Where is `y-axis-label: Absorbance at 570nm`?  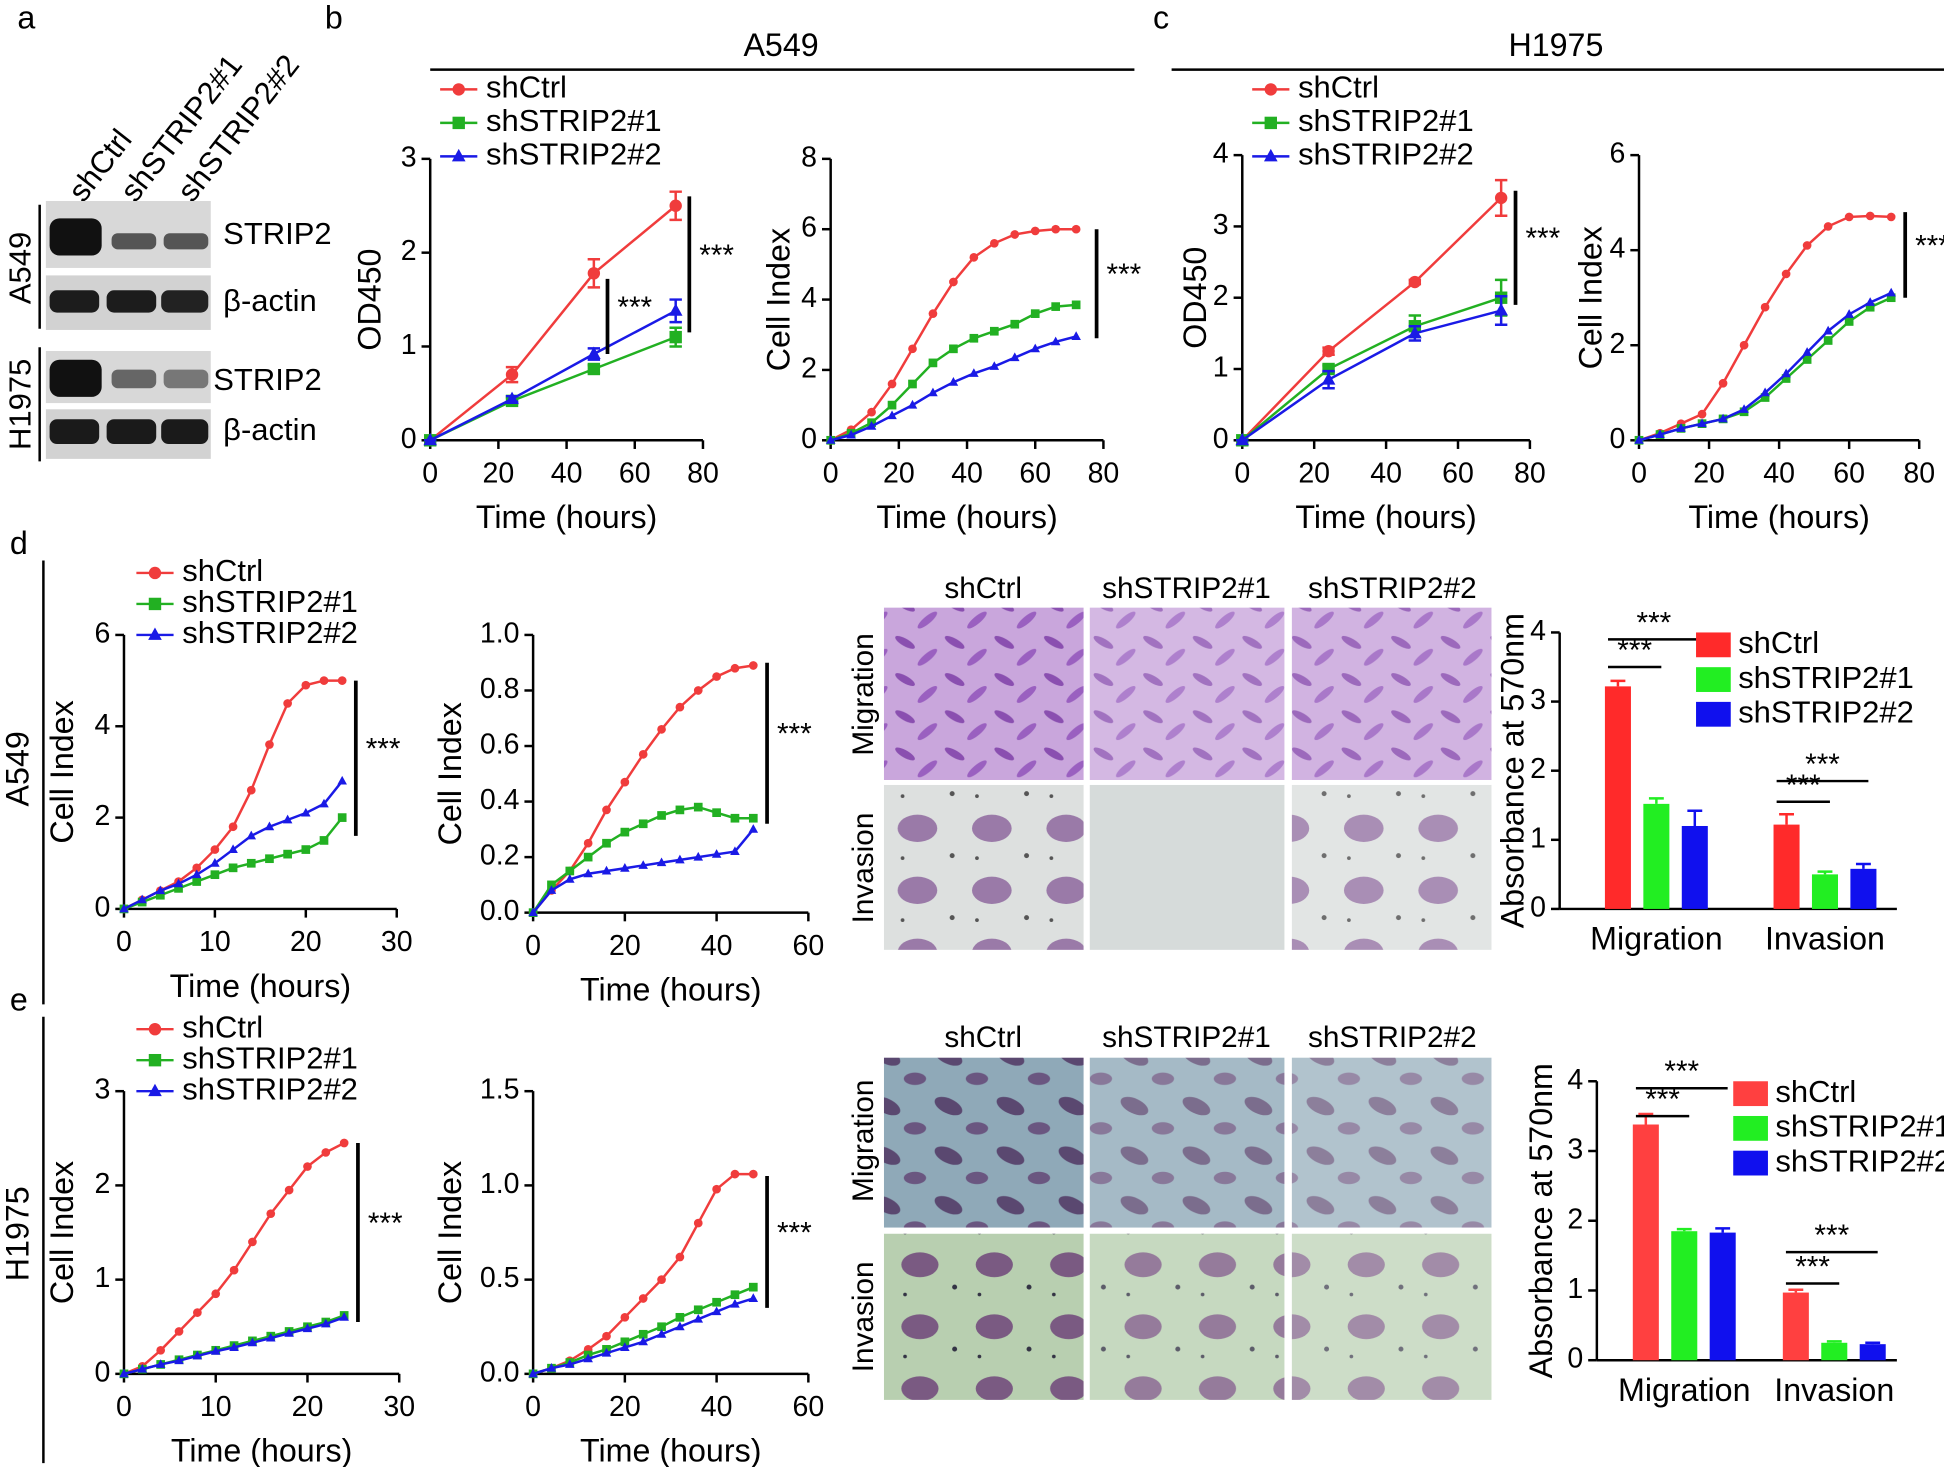 y-axis-label: Absorbance at 570nm is located at coordinates (1513, 770).